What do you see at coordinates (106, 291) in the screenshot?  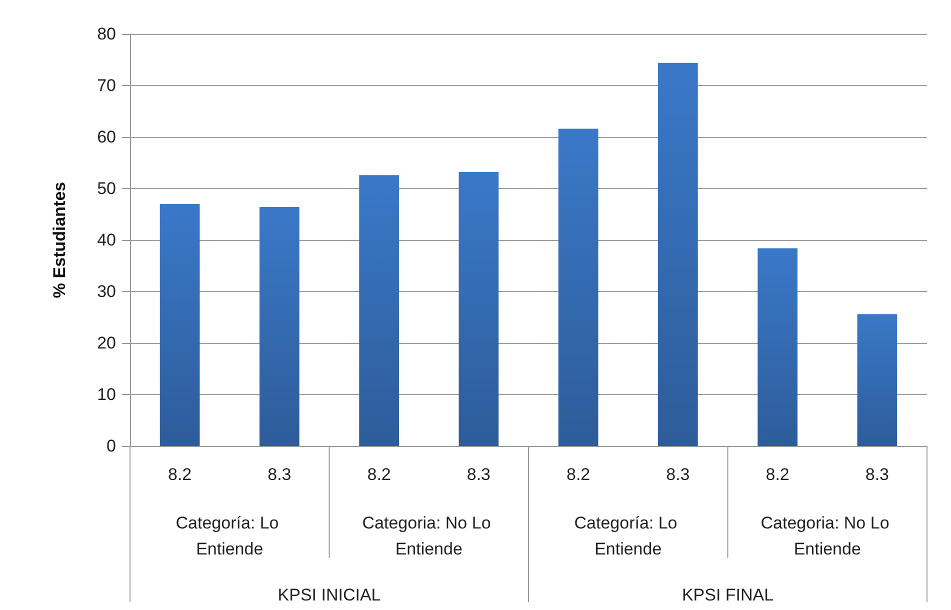 I see `y-tick-label: 30` at bounding box center [106, 291].